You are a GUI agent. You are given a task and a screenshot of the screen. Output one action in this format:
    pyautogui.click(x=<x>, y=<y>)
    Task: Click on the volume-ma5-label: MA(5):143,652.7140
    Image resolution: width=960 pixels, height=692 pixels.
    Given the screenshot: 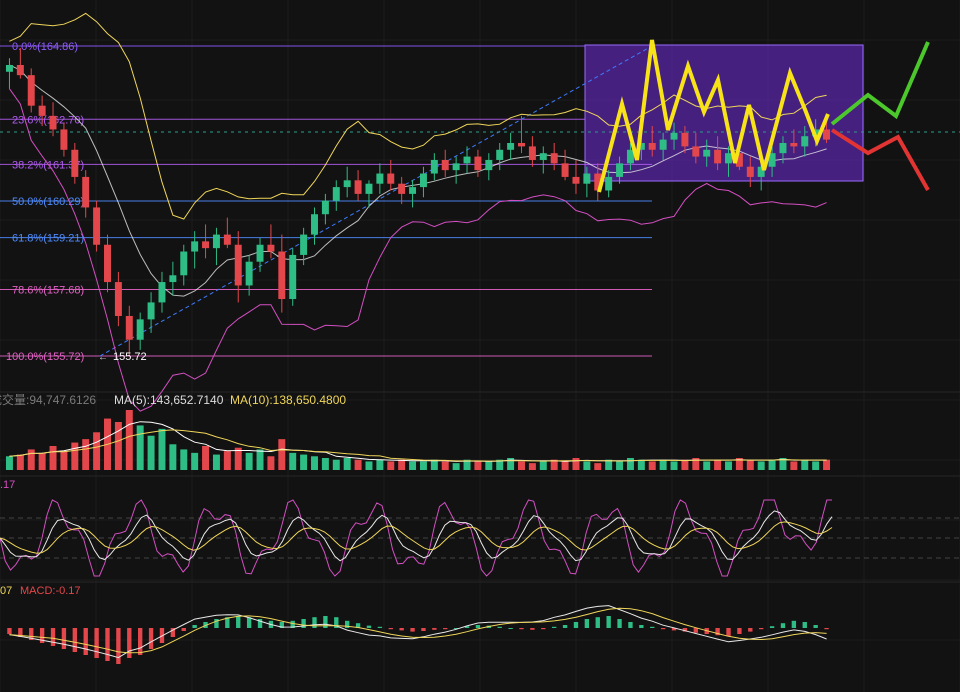 What is the action you would take?
    pyautogui.click(x=169, y=400)
    